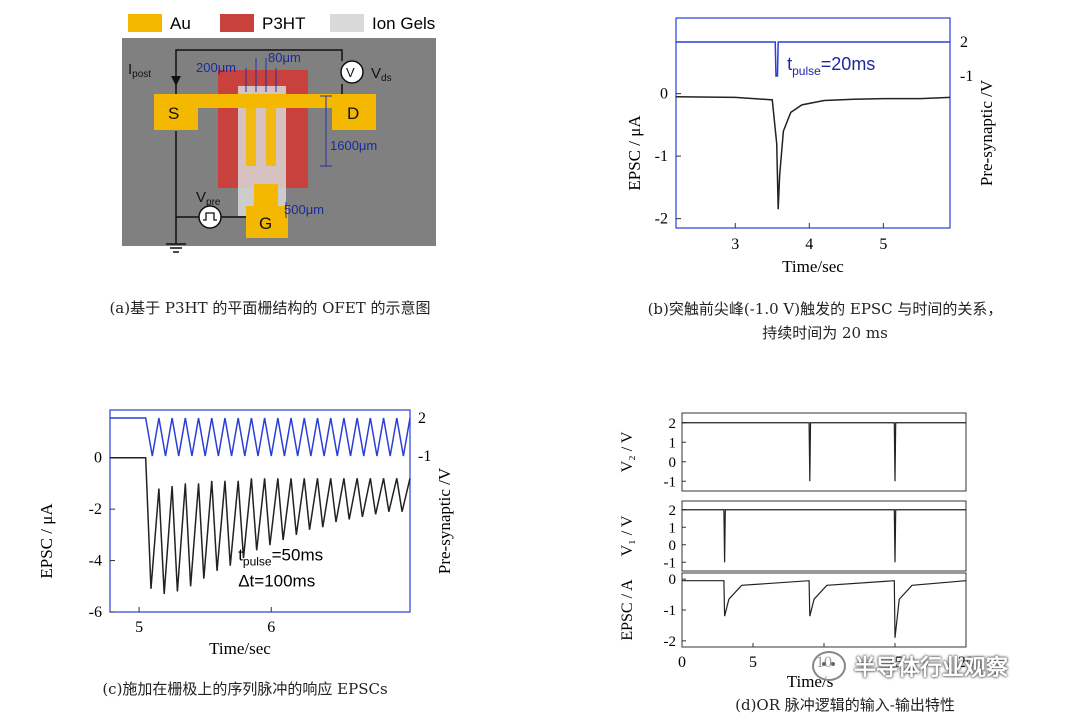 The width and height of the screenshot is (1080, 722). I want to click on pulse-annotation: tpulse=20ms, so click(831, 66).